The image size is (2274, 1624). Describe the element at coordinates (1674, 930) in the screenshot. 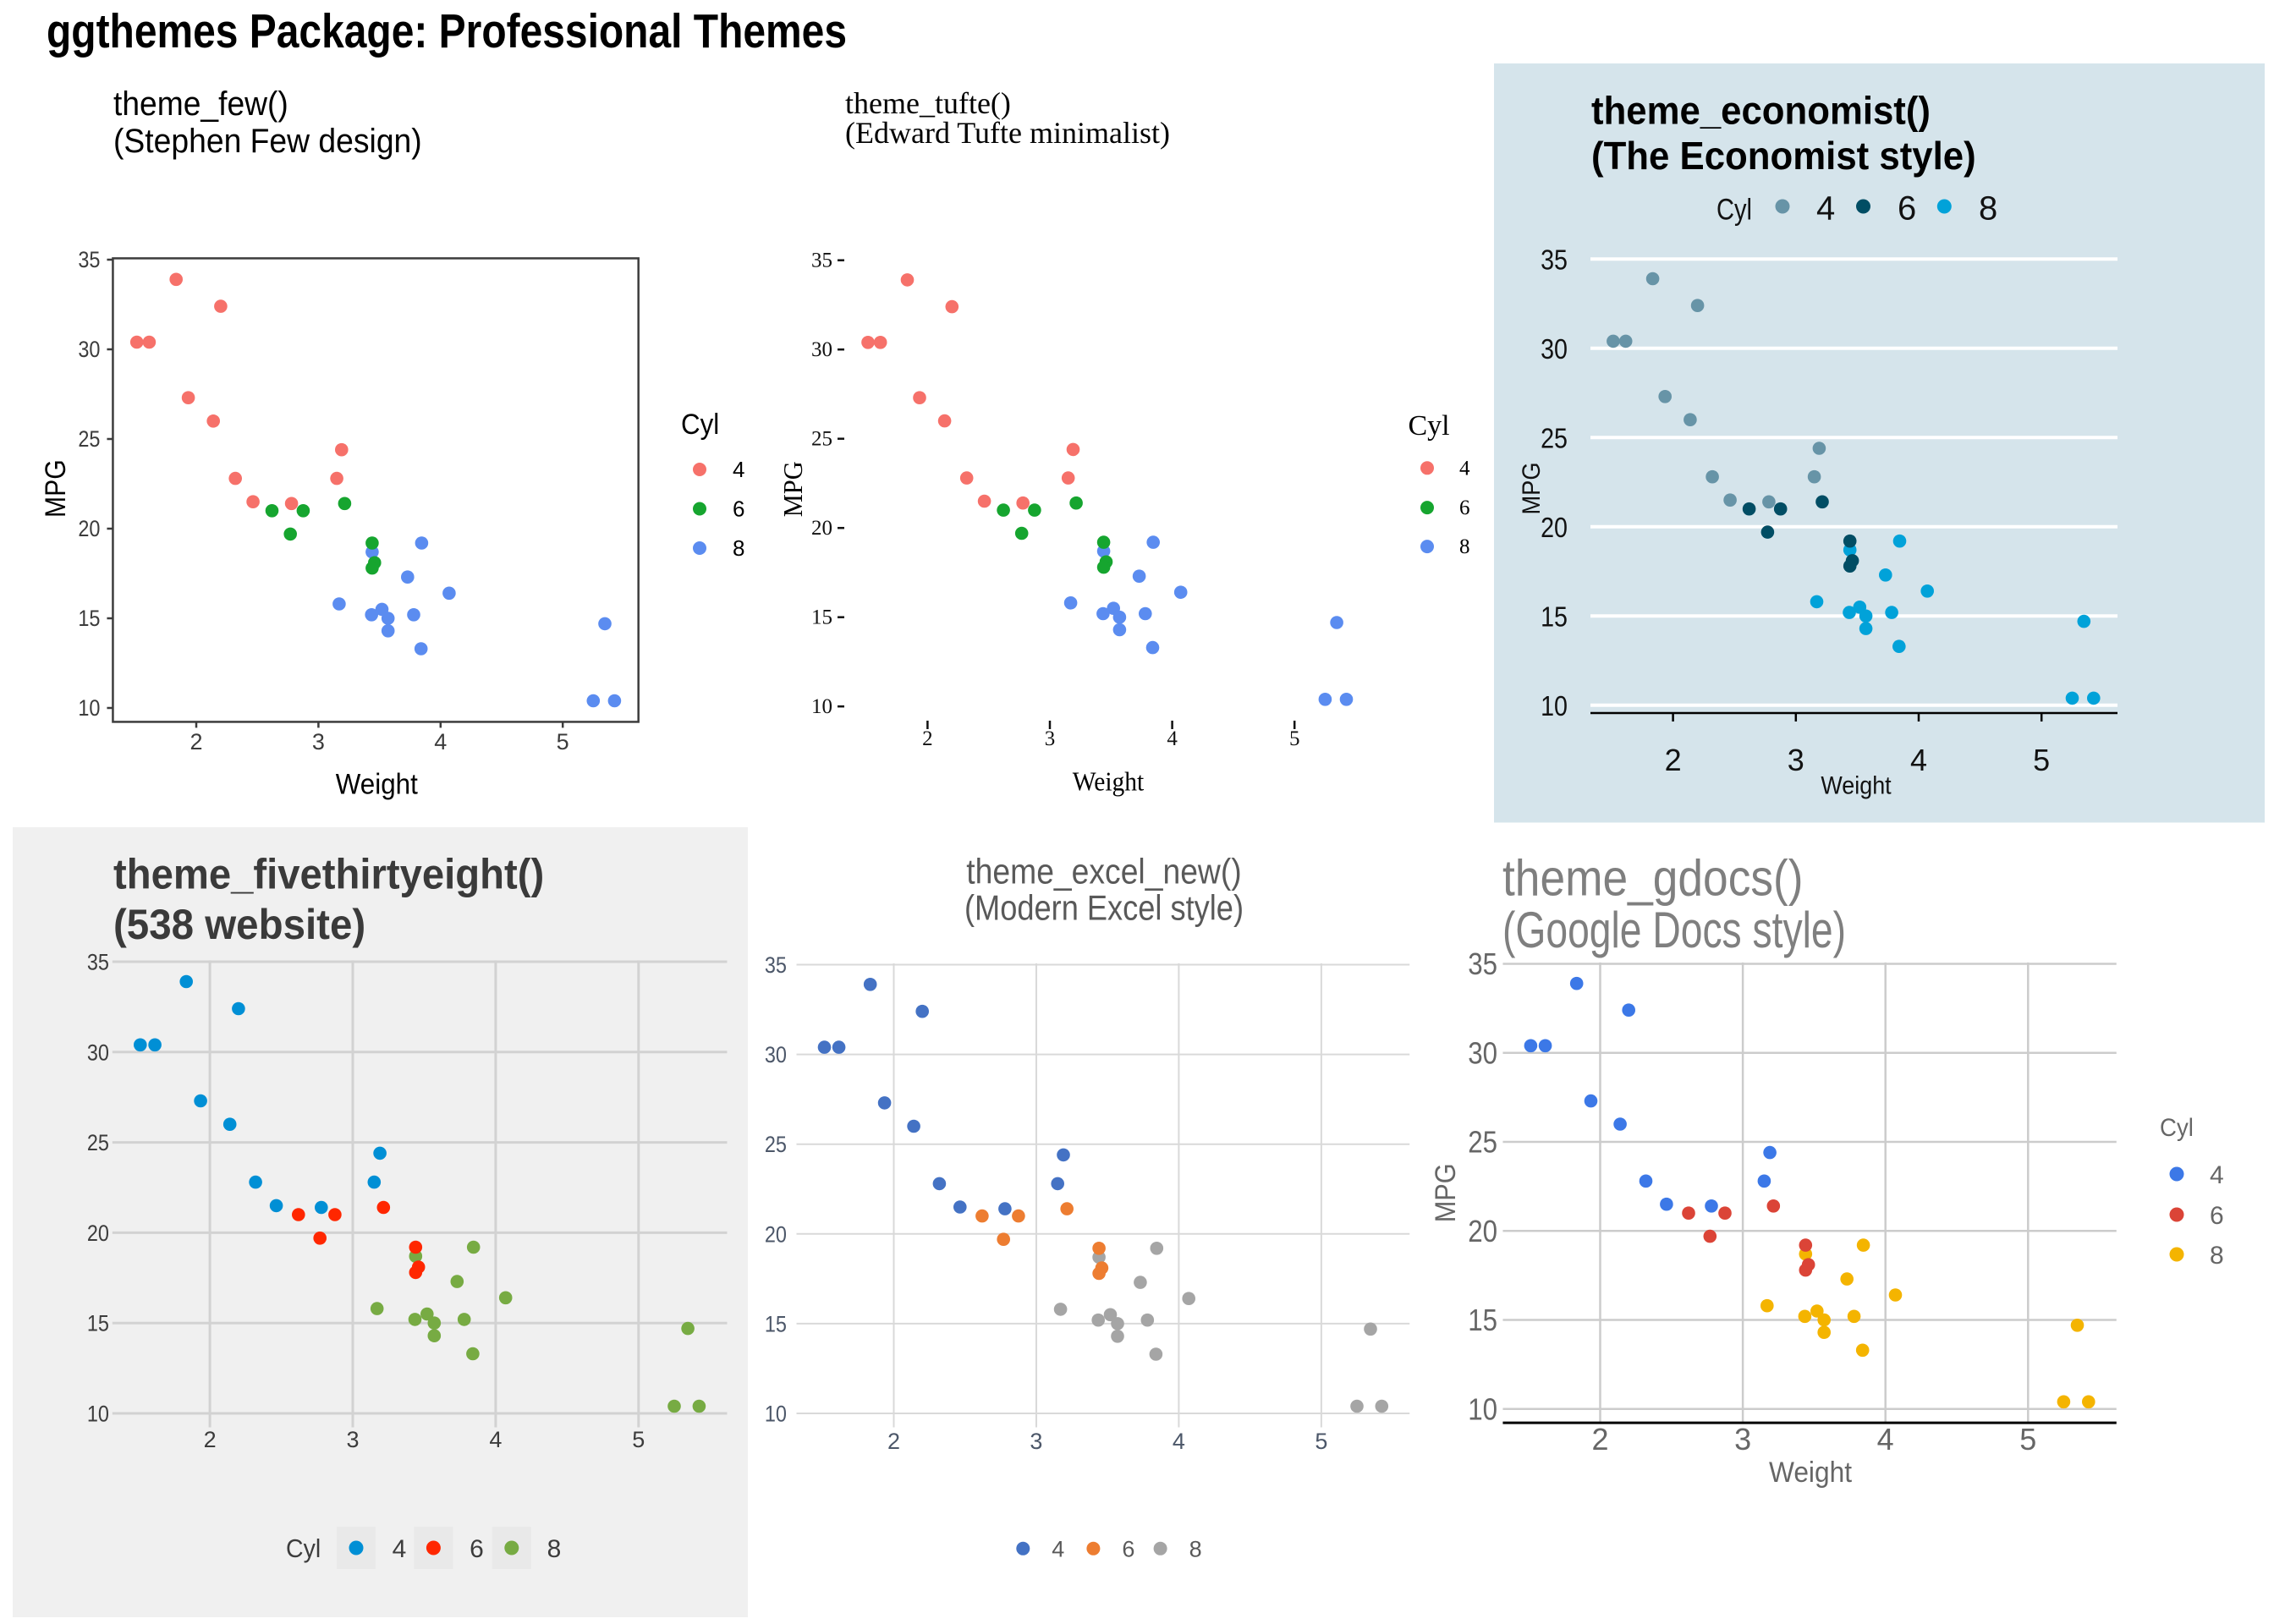

I see `svg-text: (Google Docs style)` at that location.